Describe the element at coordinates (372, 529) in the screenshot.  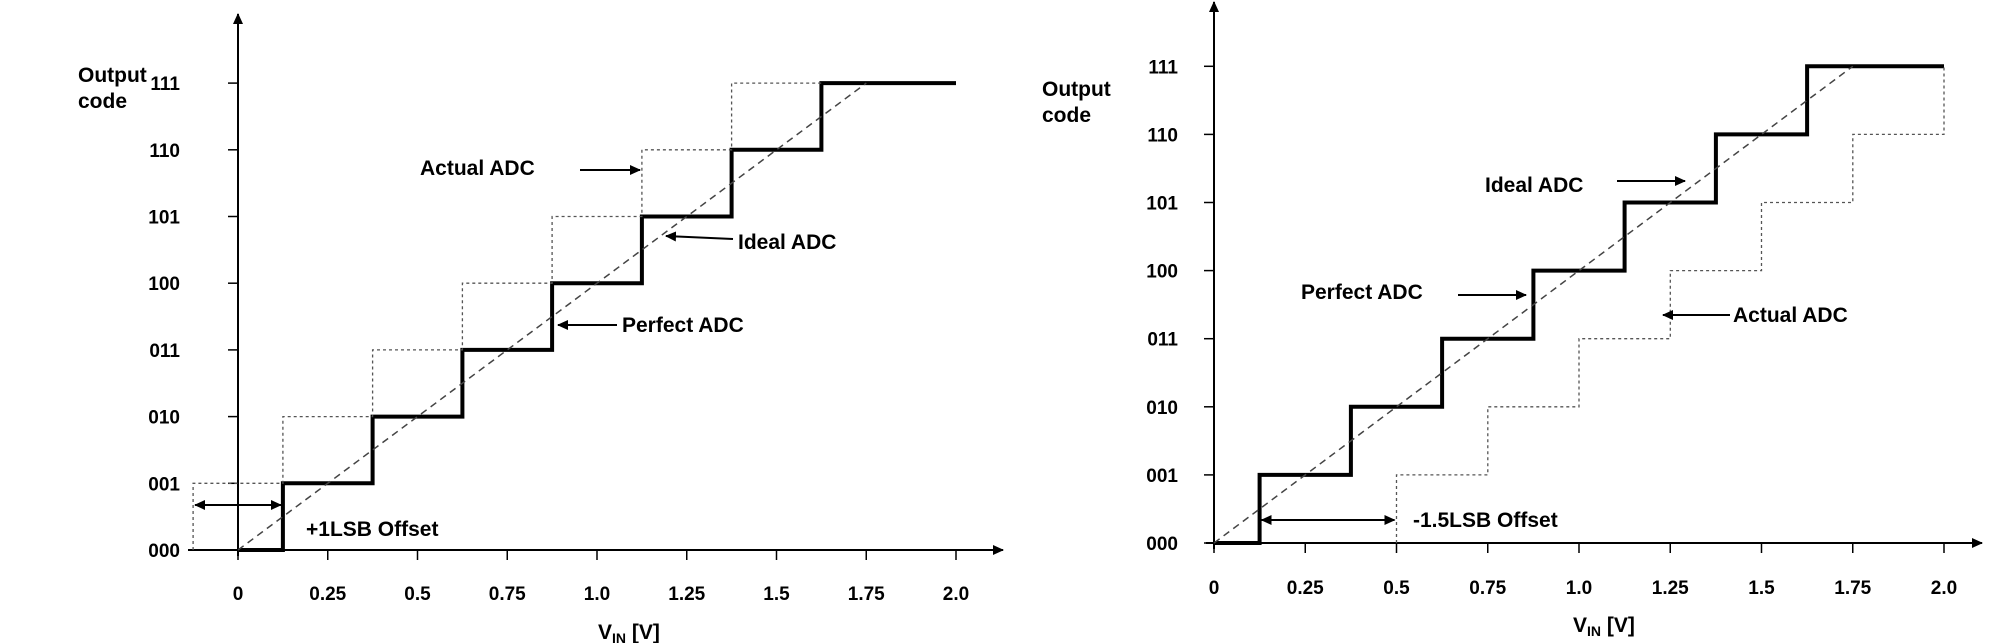
I see `annotation-offset: +1LSB Offset` at that location.